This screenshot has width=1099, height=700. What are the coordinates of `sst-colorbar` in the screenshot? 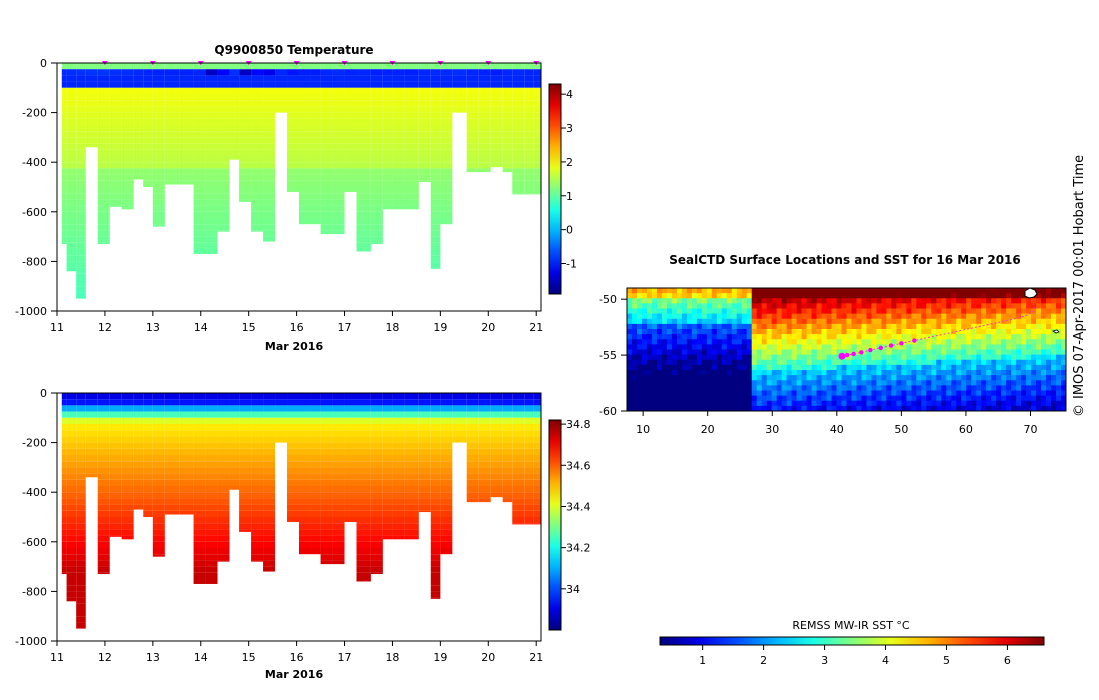 It's located at (852, 641).